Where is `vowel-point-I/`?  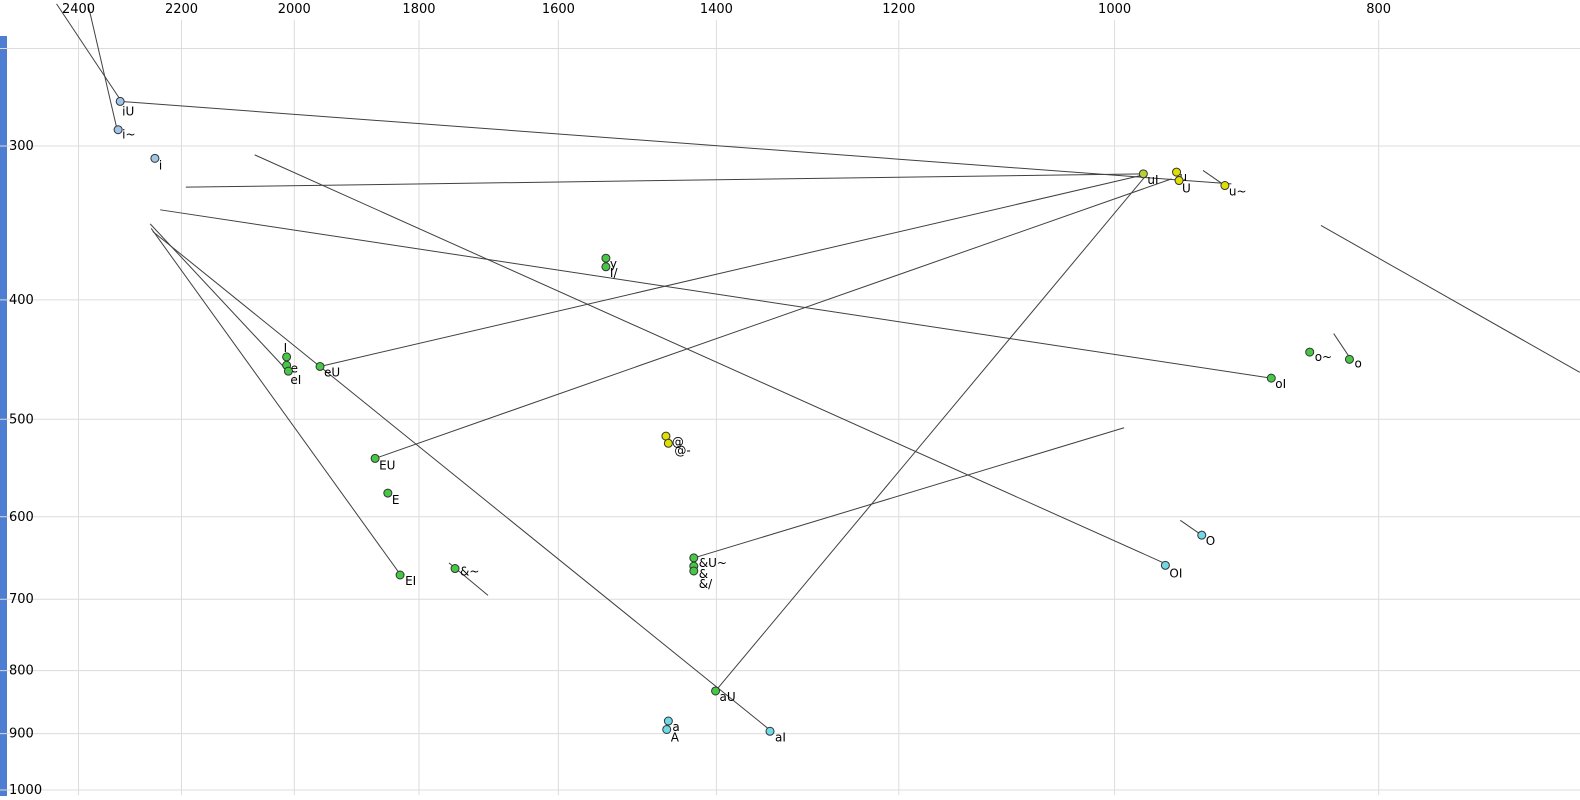
vowel-point-I/ is located at coordinates (606, 267).